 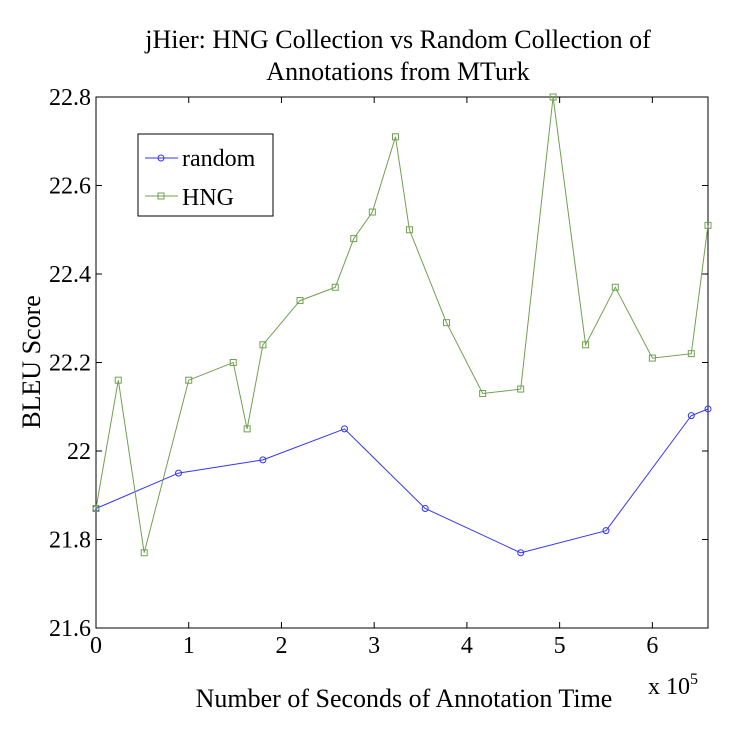 I want to click on legend-item-random: random, so click(x=200, y=159).